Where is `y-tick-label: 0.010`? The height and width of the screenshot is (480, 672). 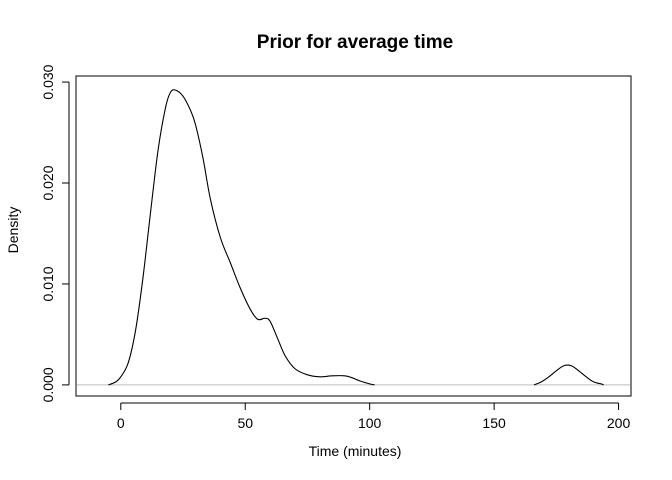
y-tick-label: 0.010 is located at coordinates (48, 283).